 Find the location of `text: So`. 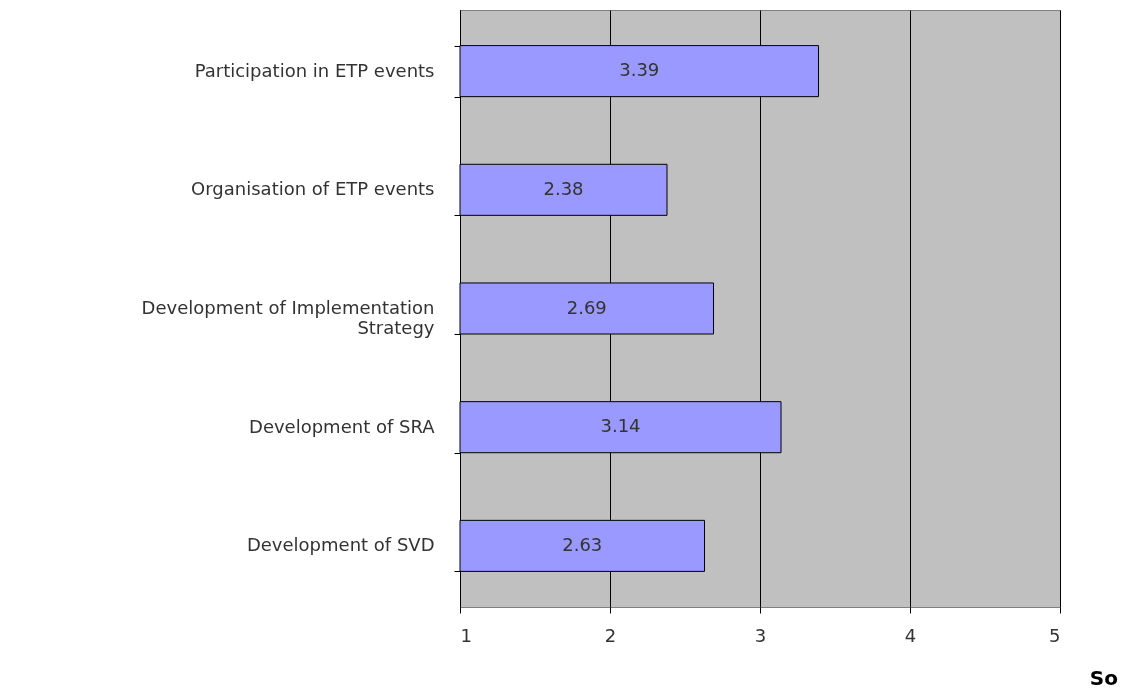

text: So is located at coordinates (1103, 678).